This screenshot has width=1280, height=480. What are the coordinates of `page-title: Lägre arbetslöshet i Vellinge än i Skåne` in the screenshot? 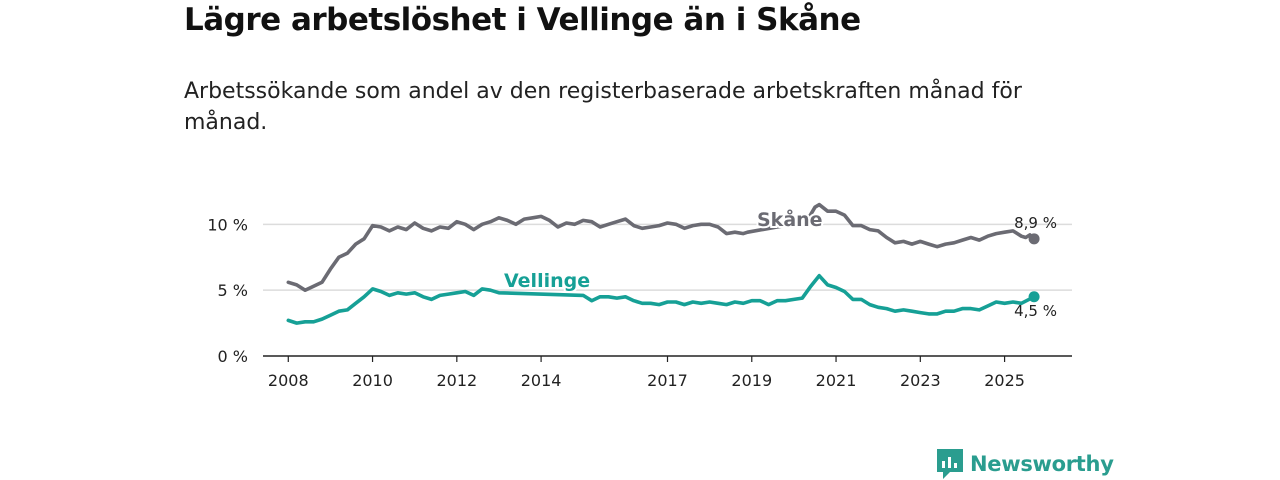 It's located at (522, 20).